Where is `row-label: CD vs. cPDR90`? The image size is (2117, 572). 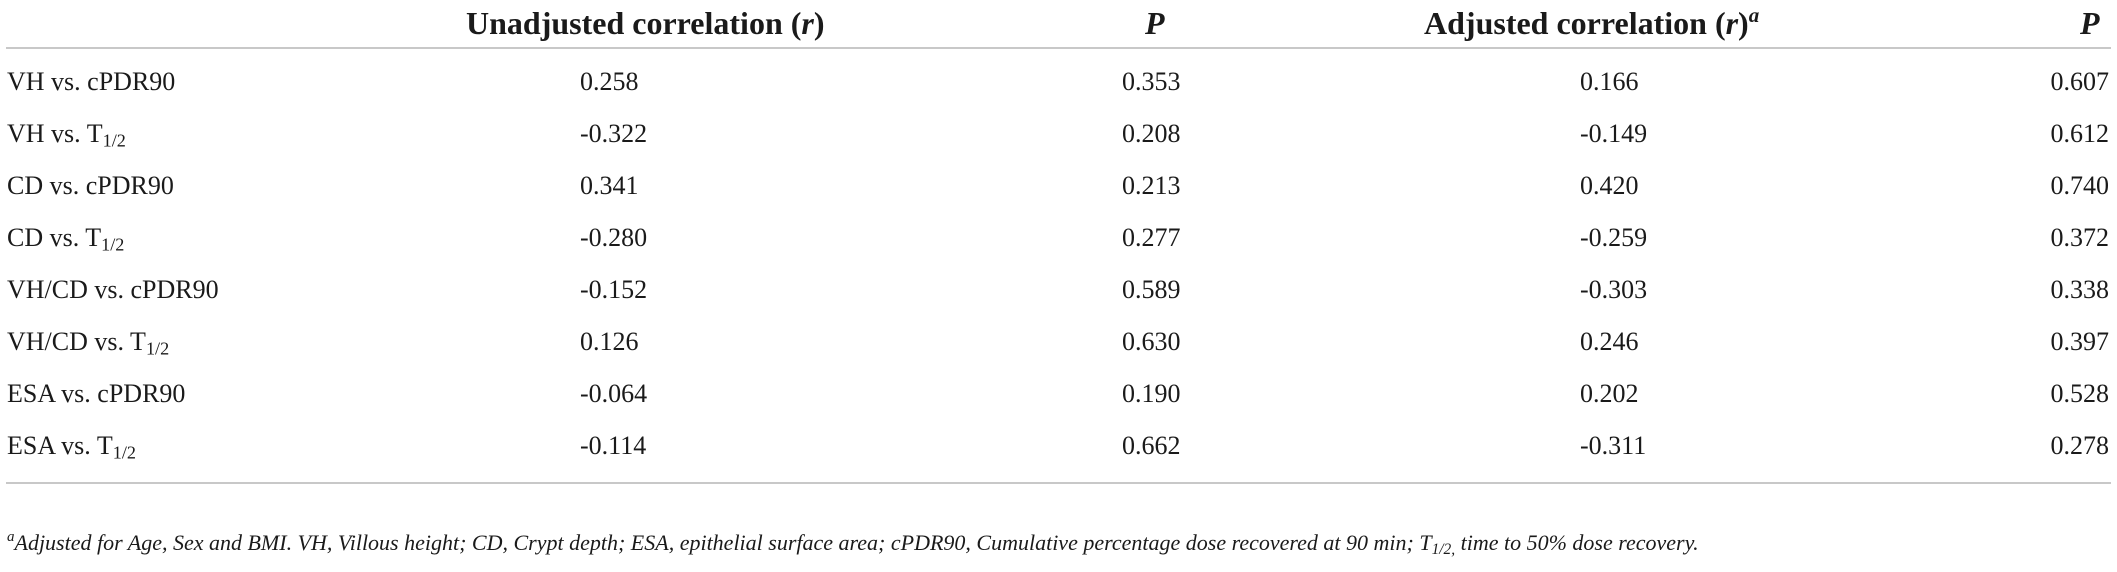 row-label: CD vs. cPDR90 is located at coordinates (90, 185).